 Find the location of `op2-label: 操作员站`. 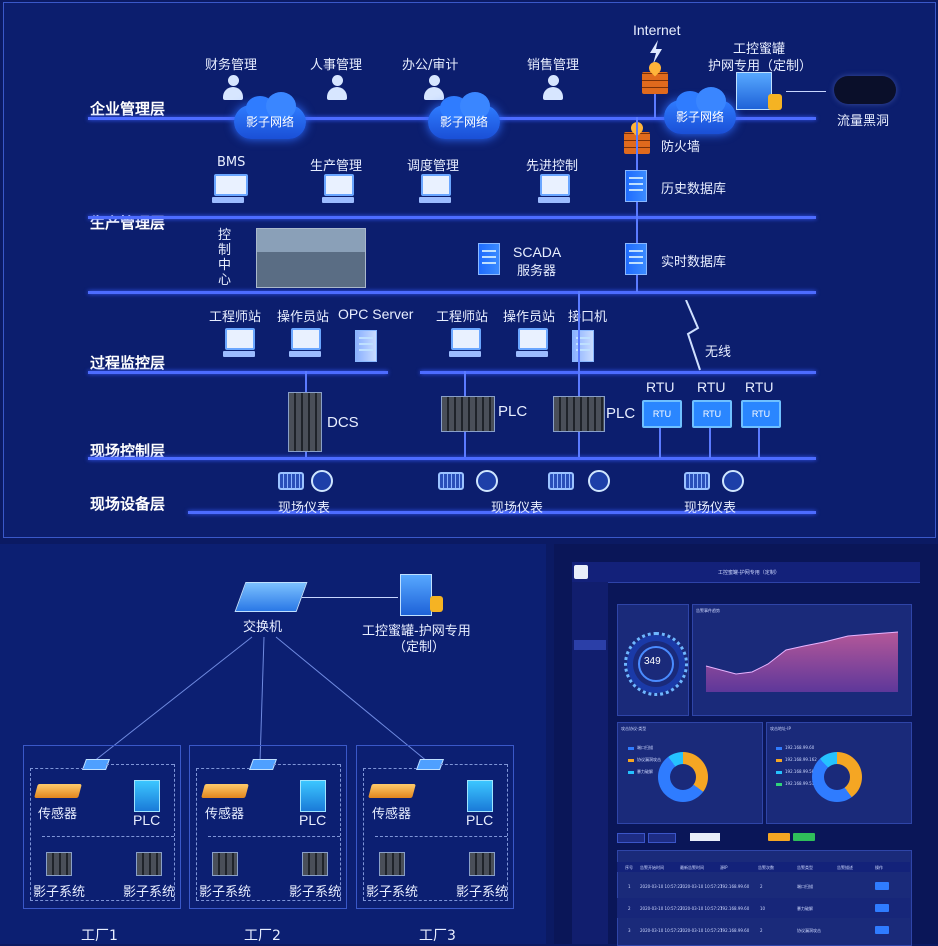

op2-label: 操作员站 is located at coordinates (529, 317).